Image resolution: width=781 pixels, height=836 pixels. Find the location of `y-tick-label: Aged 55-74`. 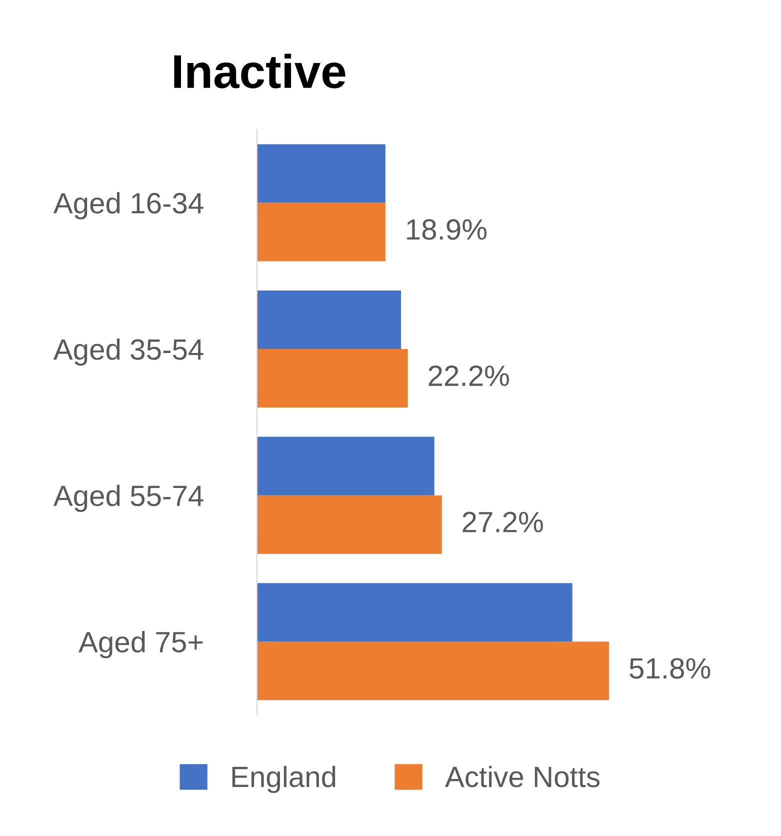

y-tick-label: Aged 55-74 is located at coordinates (128, 498).